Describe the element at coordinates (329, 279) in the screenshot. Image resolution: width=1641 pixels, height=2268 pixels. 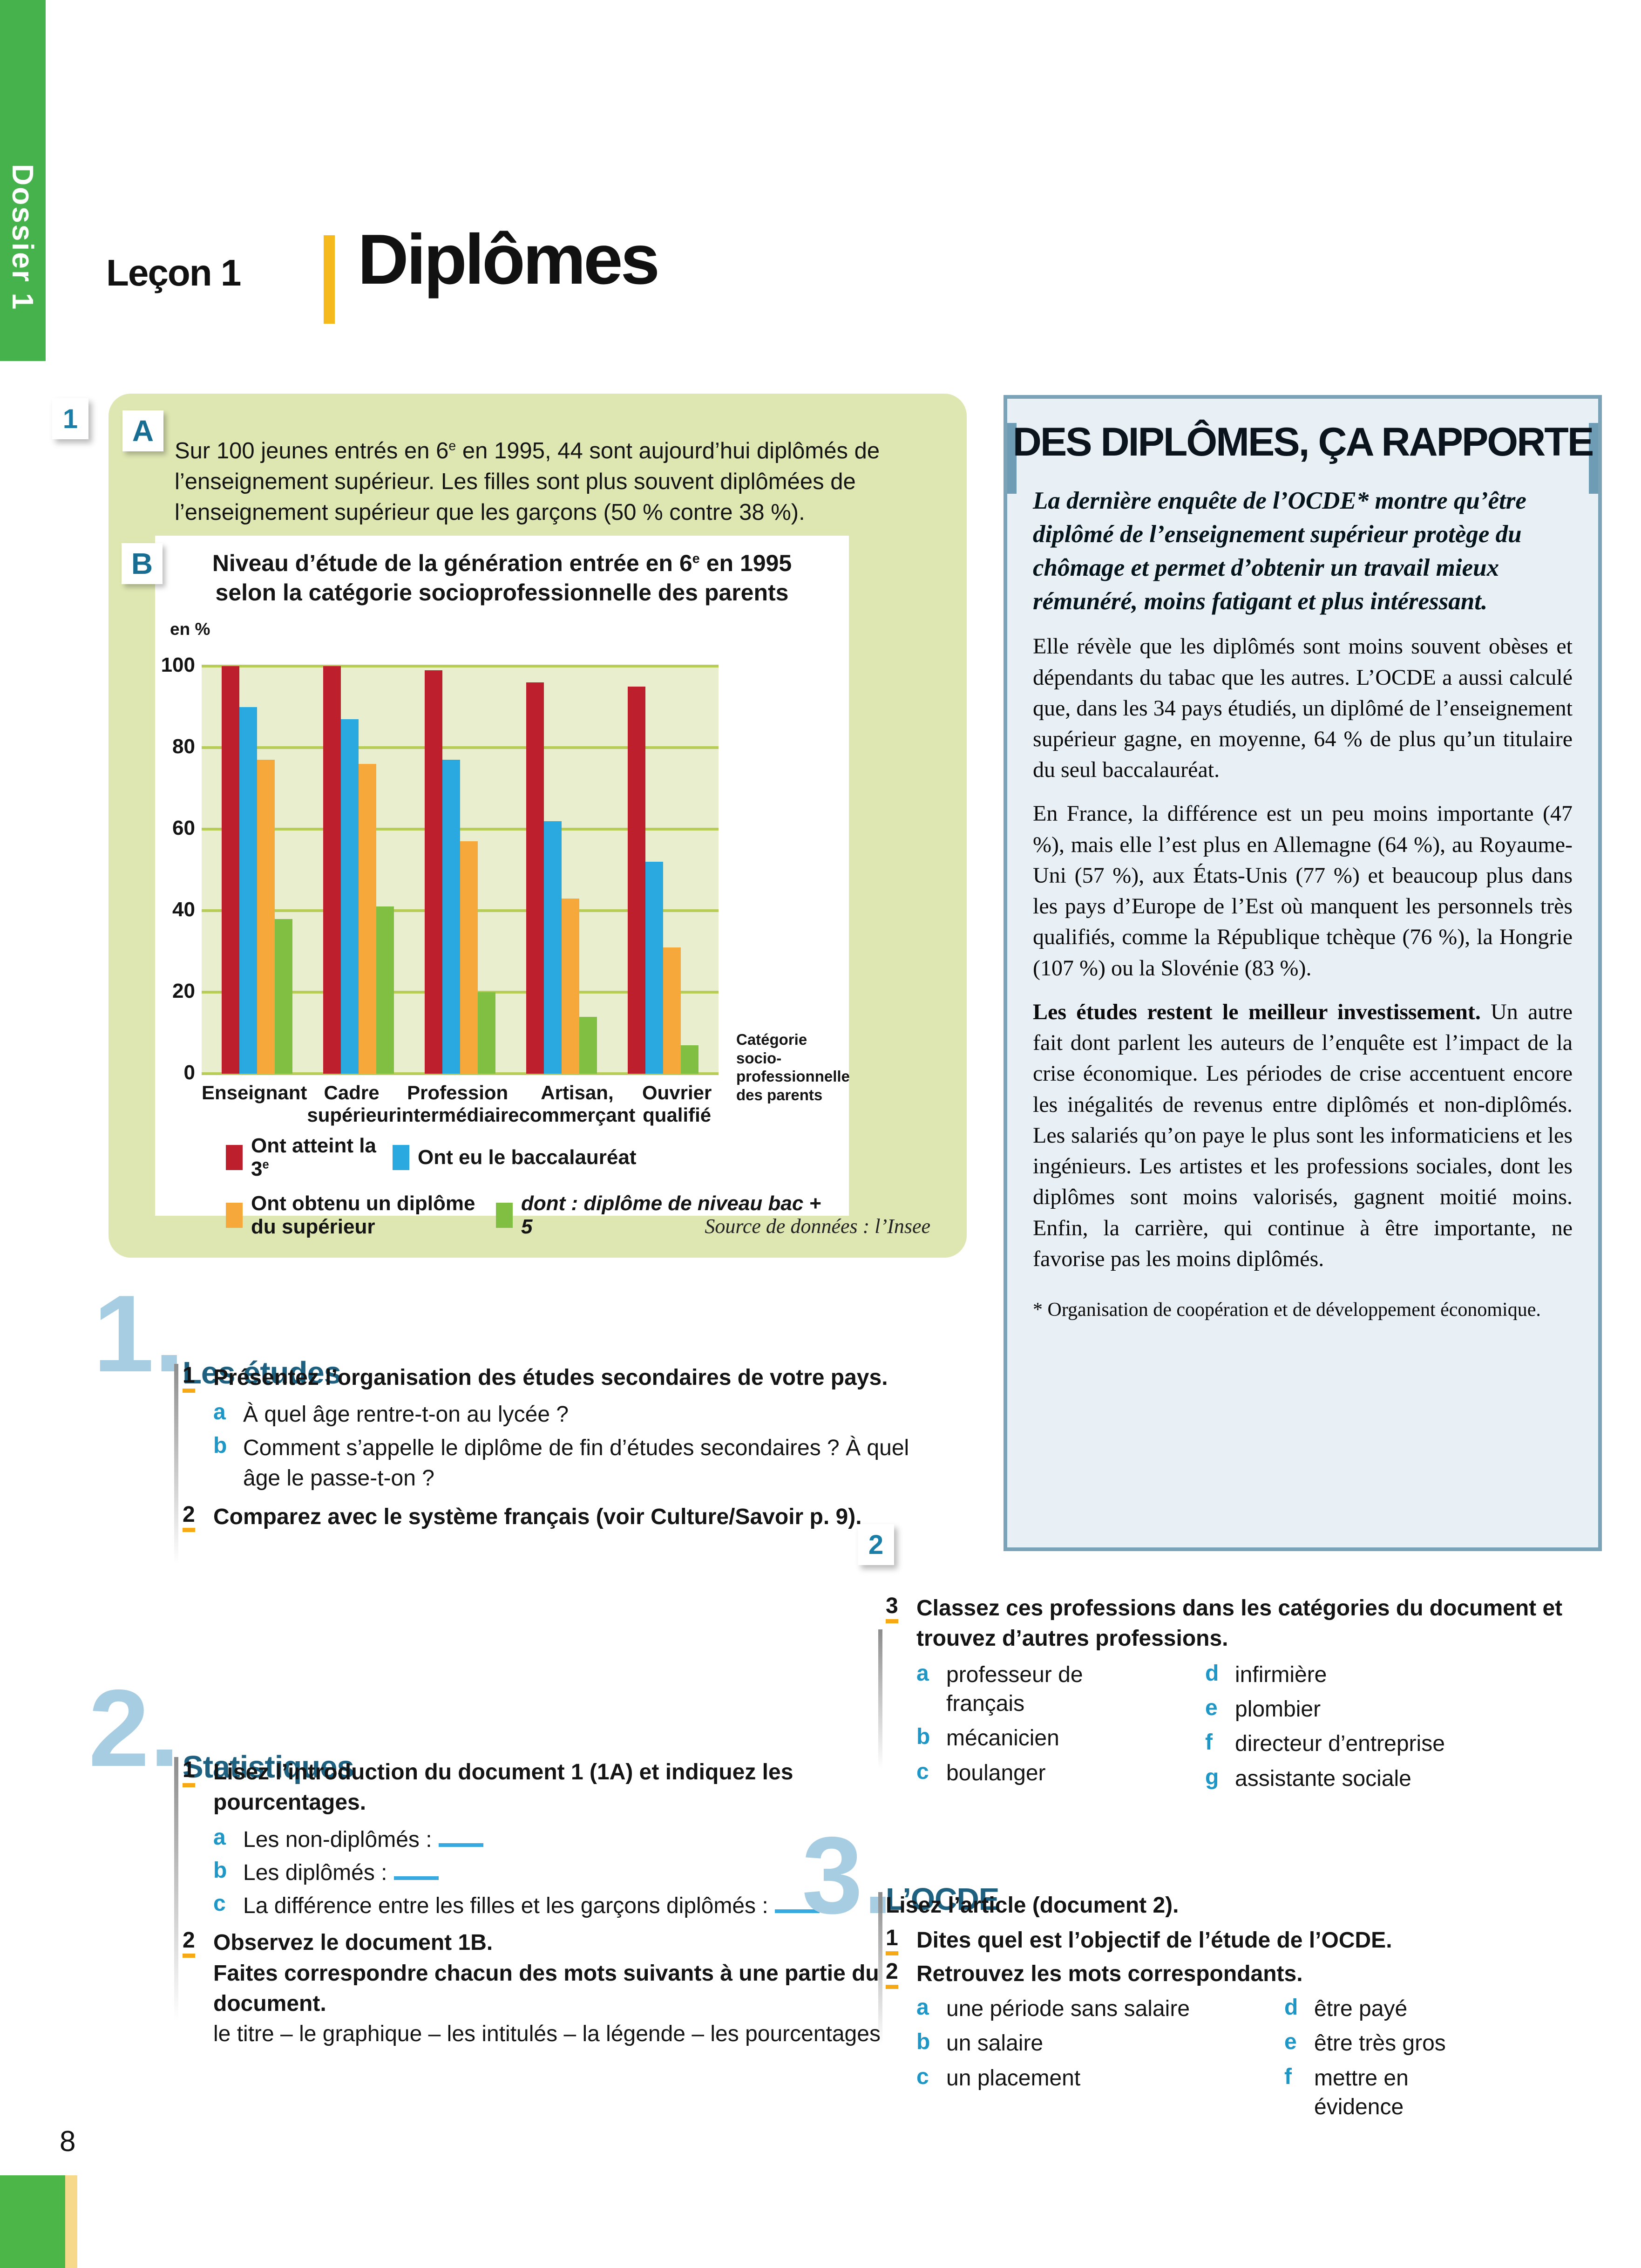
I see `accent-bar` at that location.